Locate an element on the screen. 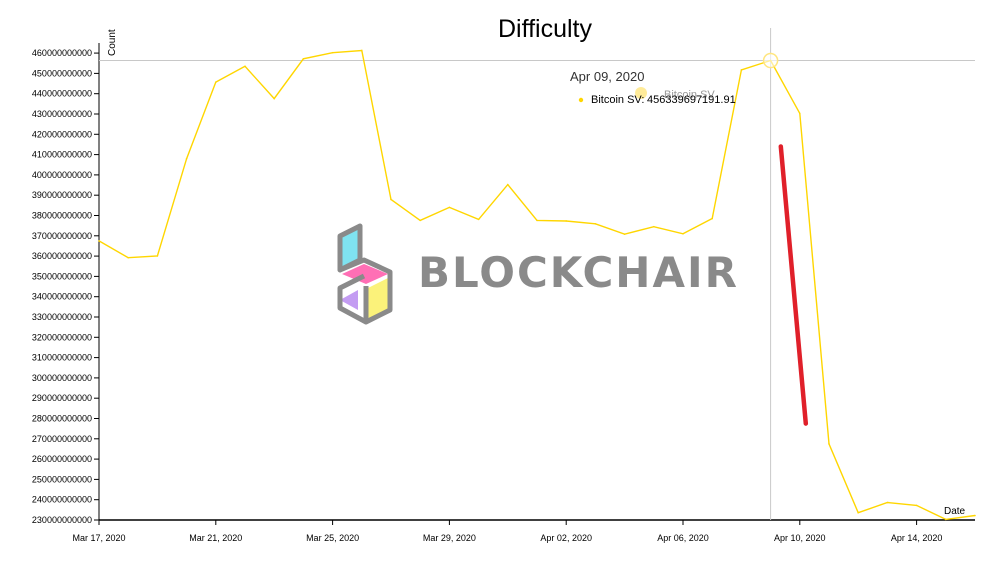  tooltip-series-label: Bitcoin SV: is located at coordinates (617, 100).